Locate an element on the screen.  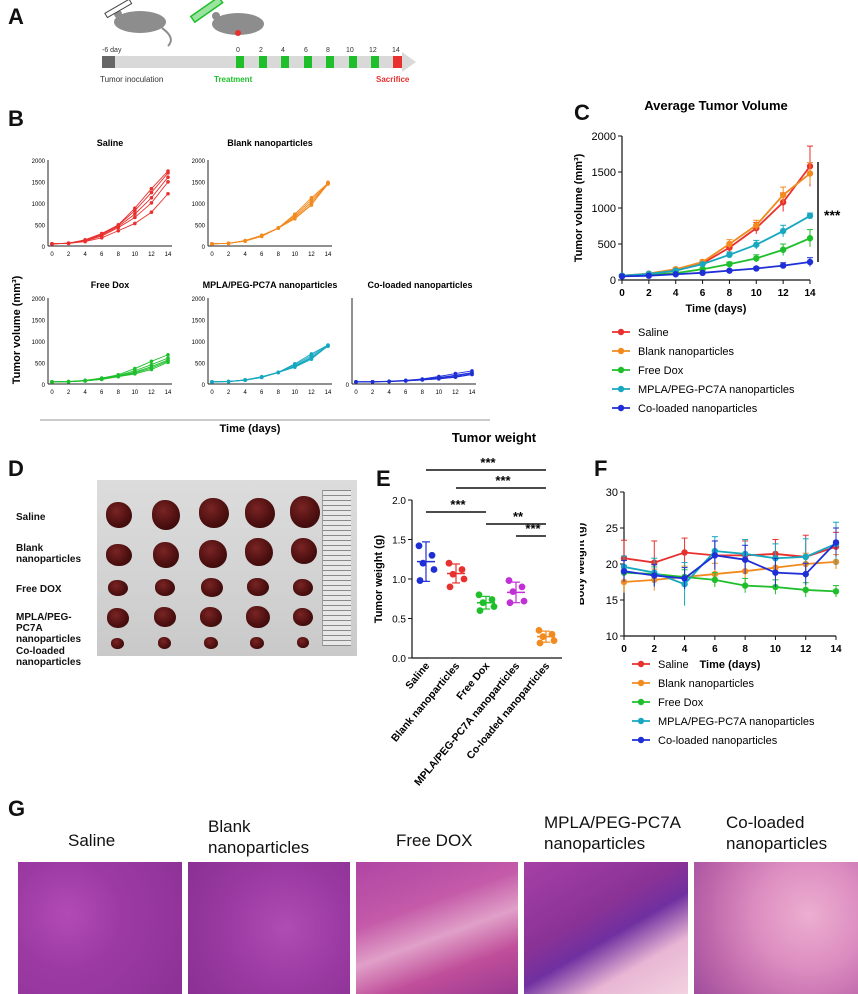
x-tick-label: 8 is located at coordinates (730, 293).